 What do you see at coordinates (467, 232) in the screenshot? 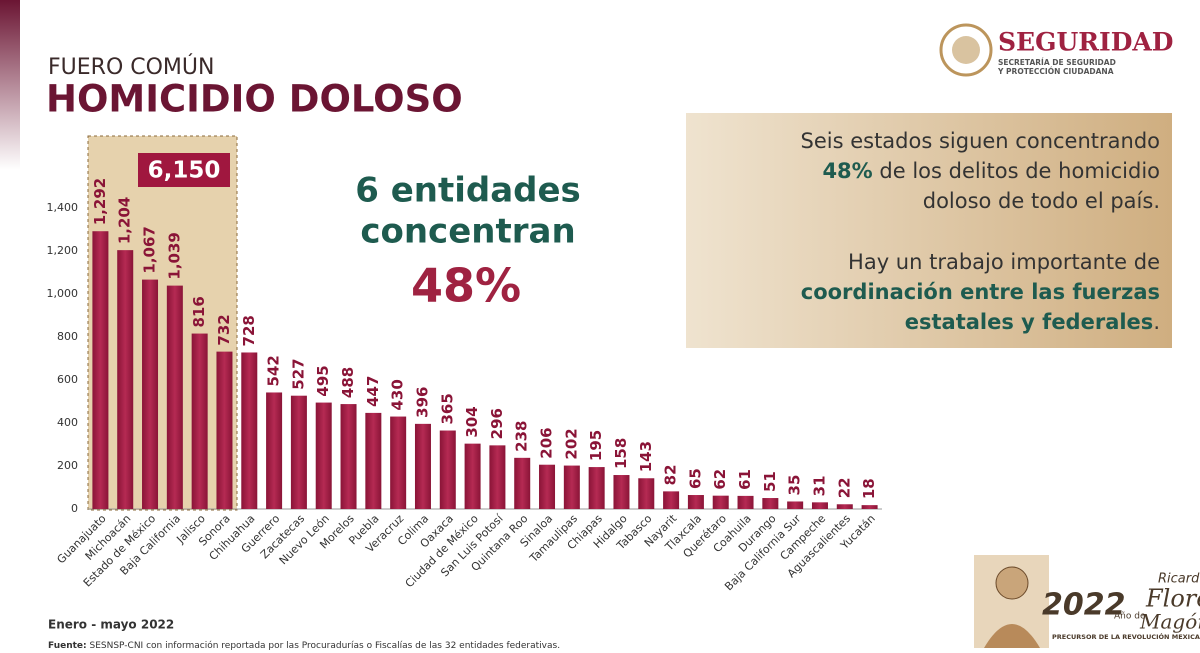
I see `annotation: concentran` at bounding box center [467, 232].